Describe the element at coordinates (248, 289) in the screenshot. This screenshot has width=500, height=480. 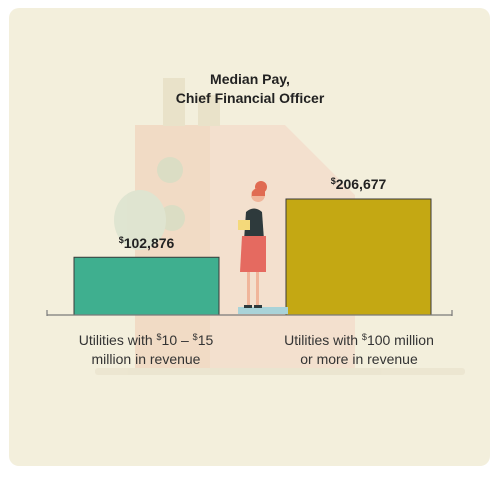
I see `leg-left` at that location.